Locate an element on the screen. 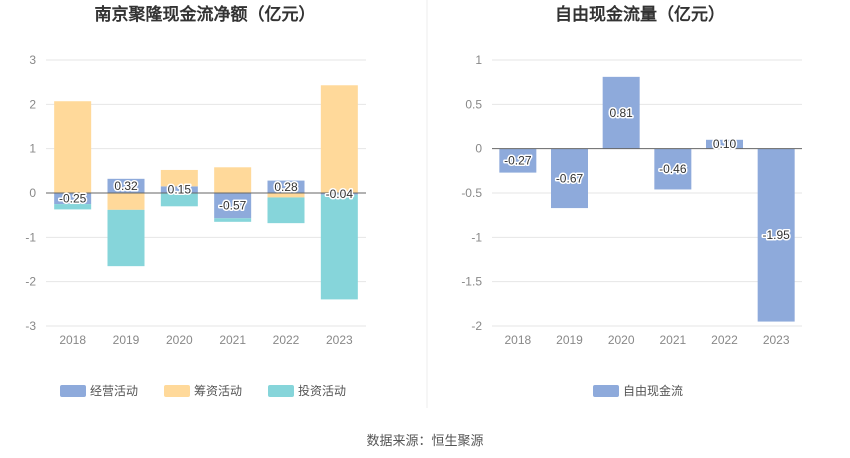  chart1-data-label: 0.15 is located at coordinates (180, 190).